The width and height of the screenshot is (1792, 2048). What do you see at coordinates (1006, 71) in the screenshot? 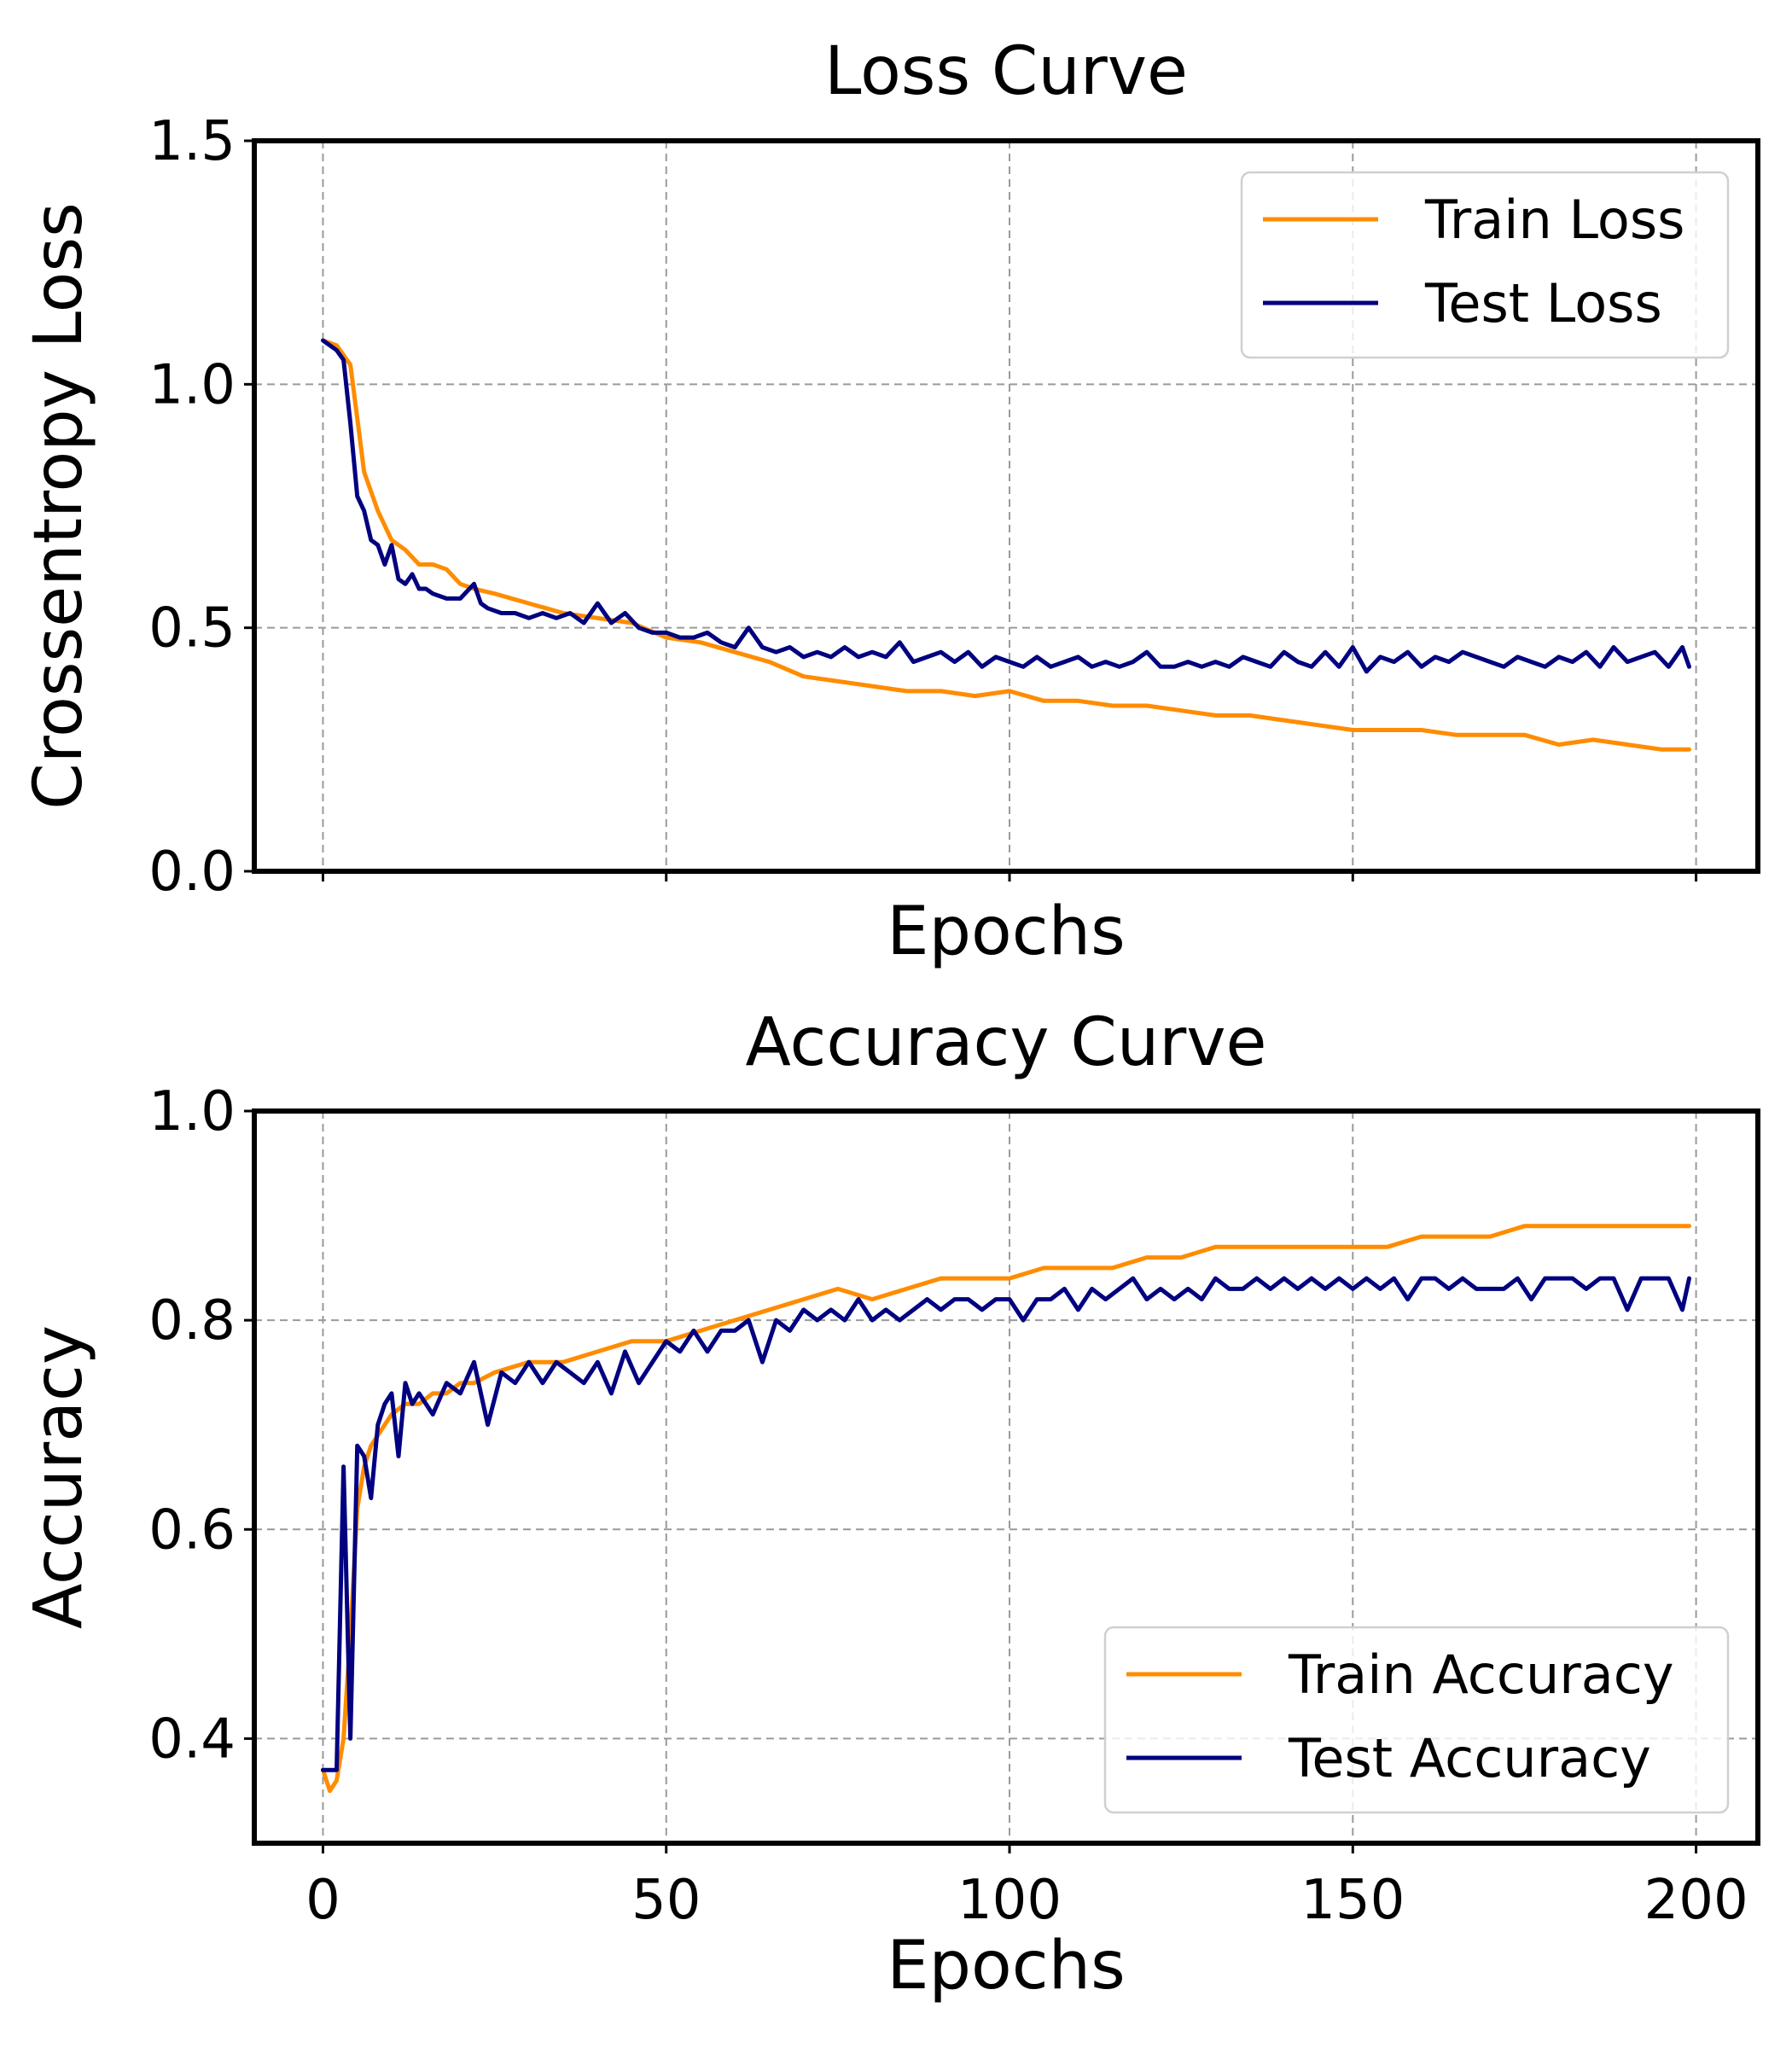
I see `chart-title: Loss Curve` at bounding box center [1006, 71].